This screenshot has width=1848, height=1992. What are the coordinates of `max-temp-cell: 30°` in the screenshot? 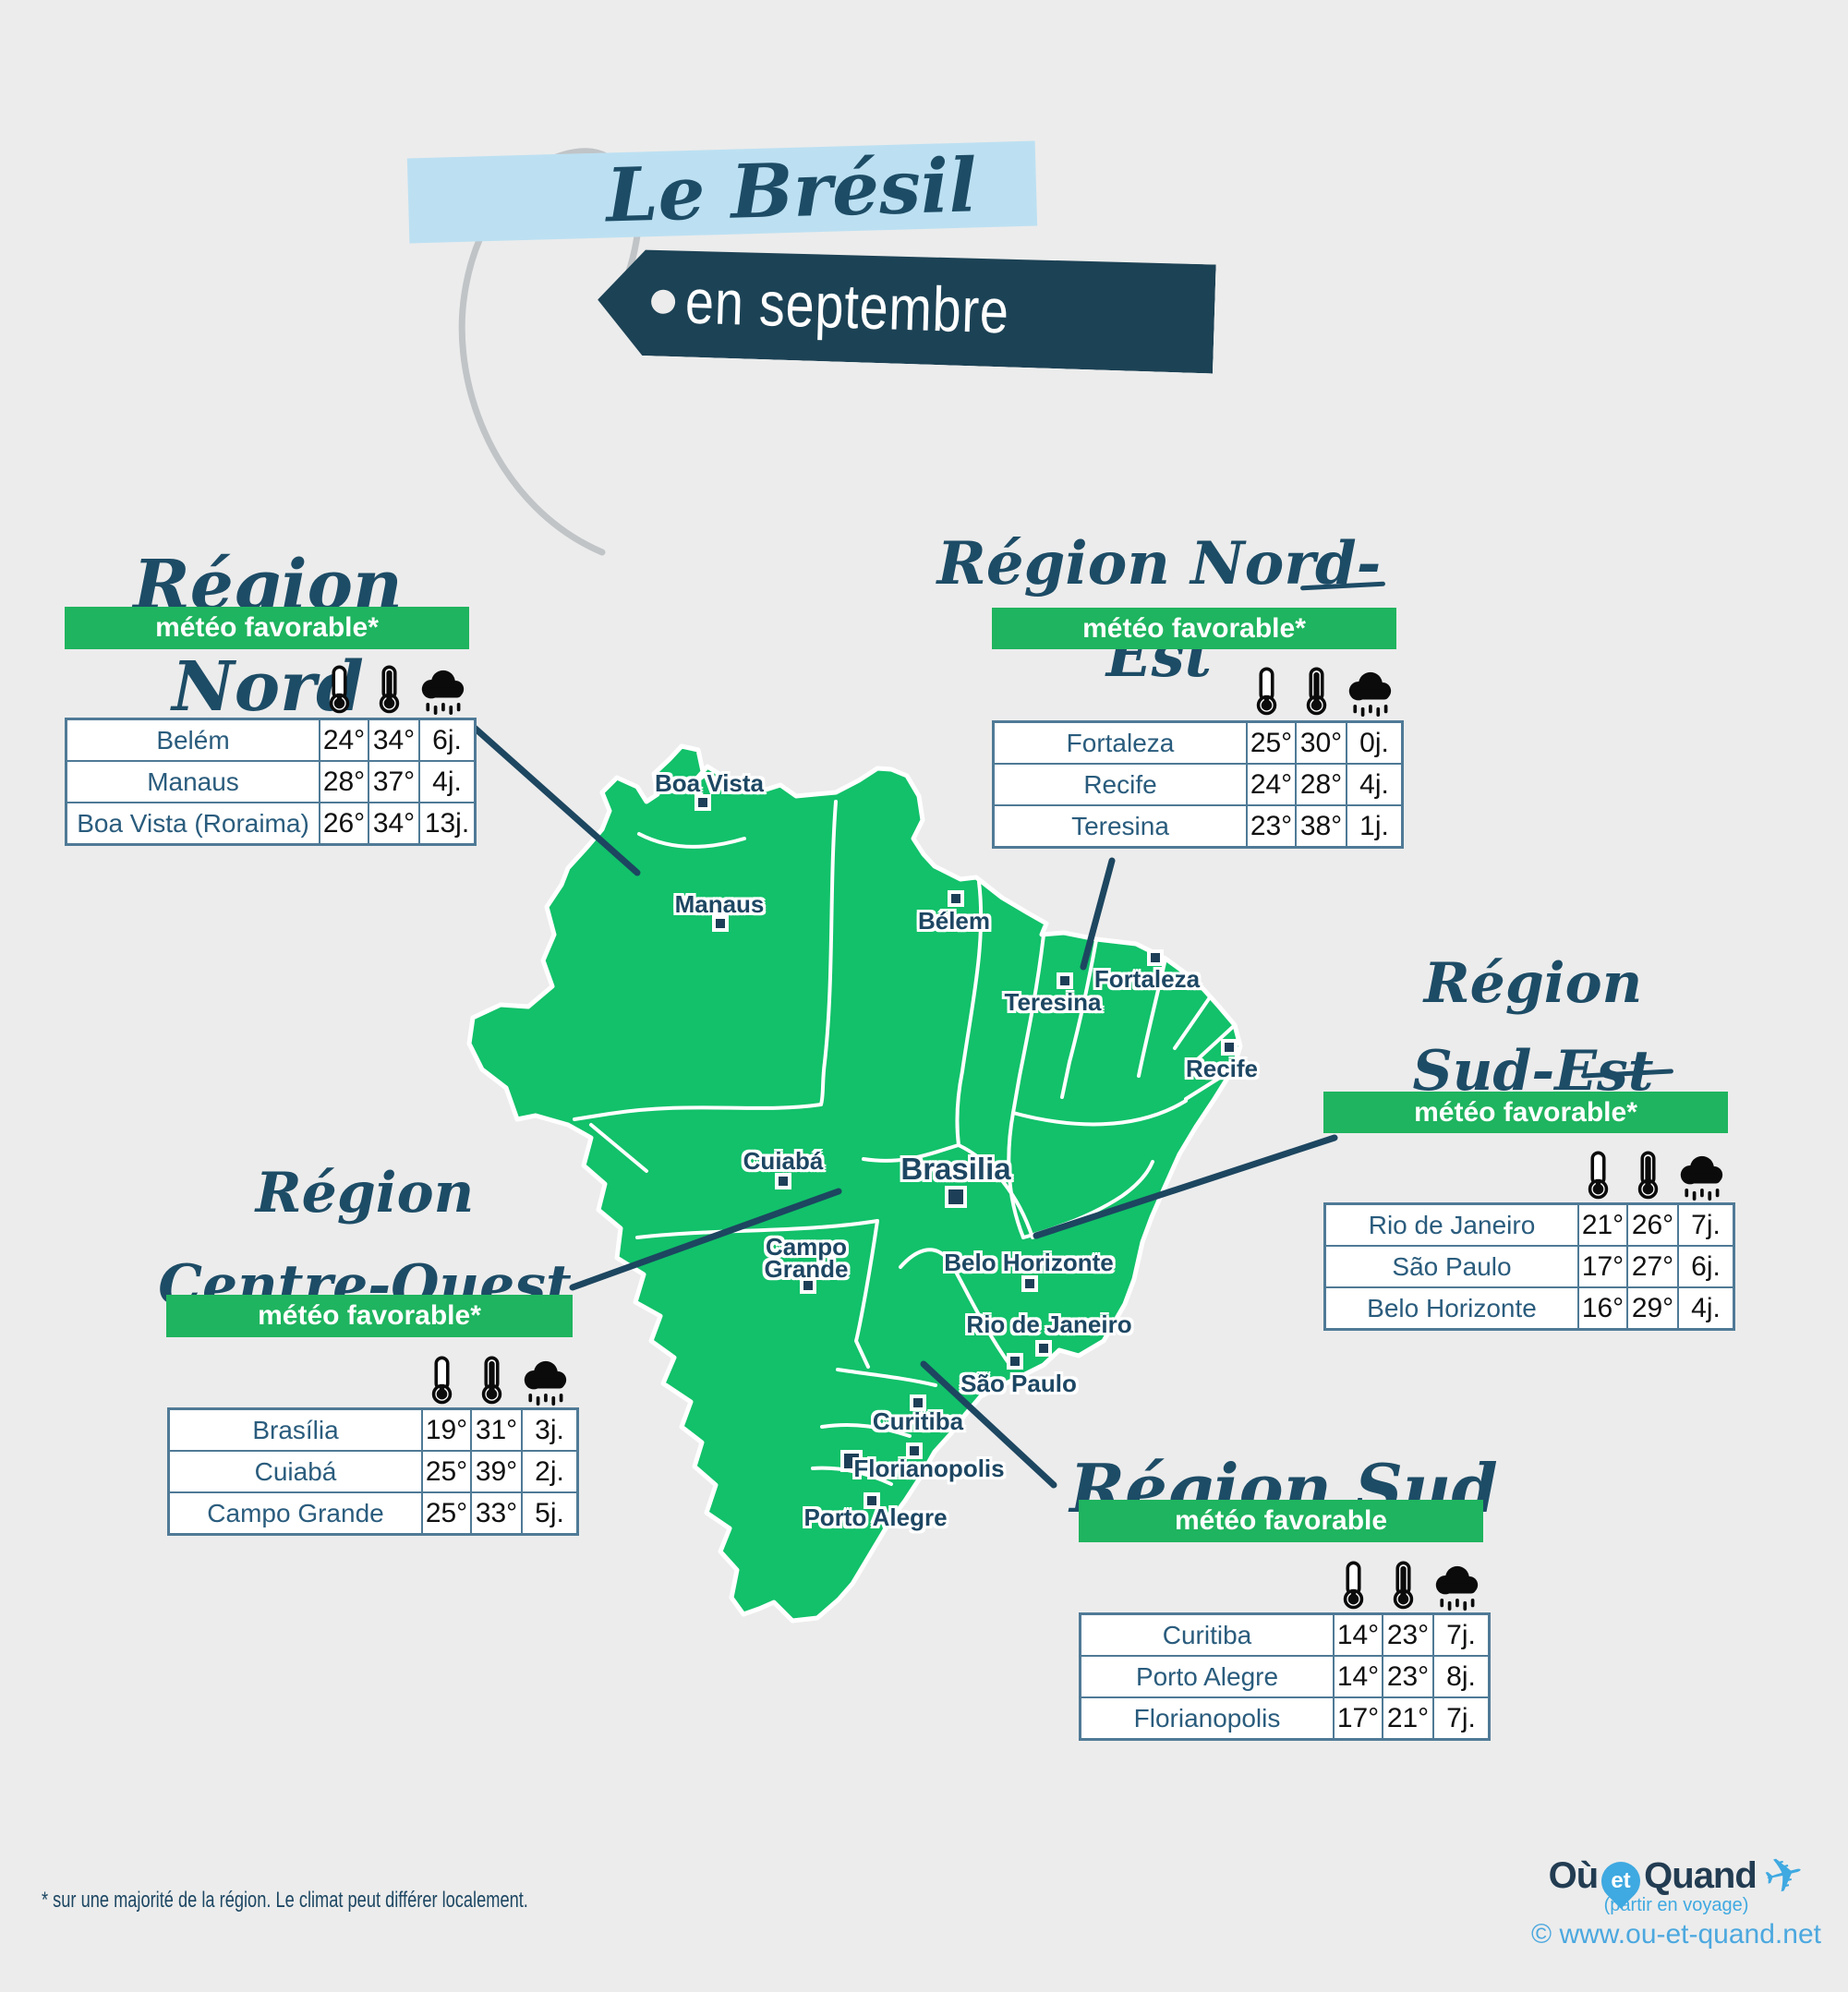 It's located at (1320, 743).